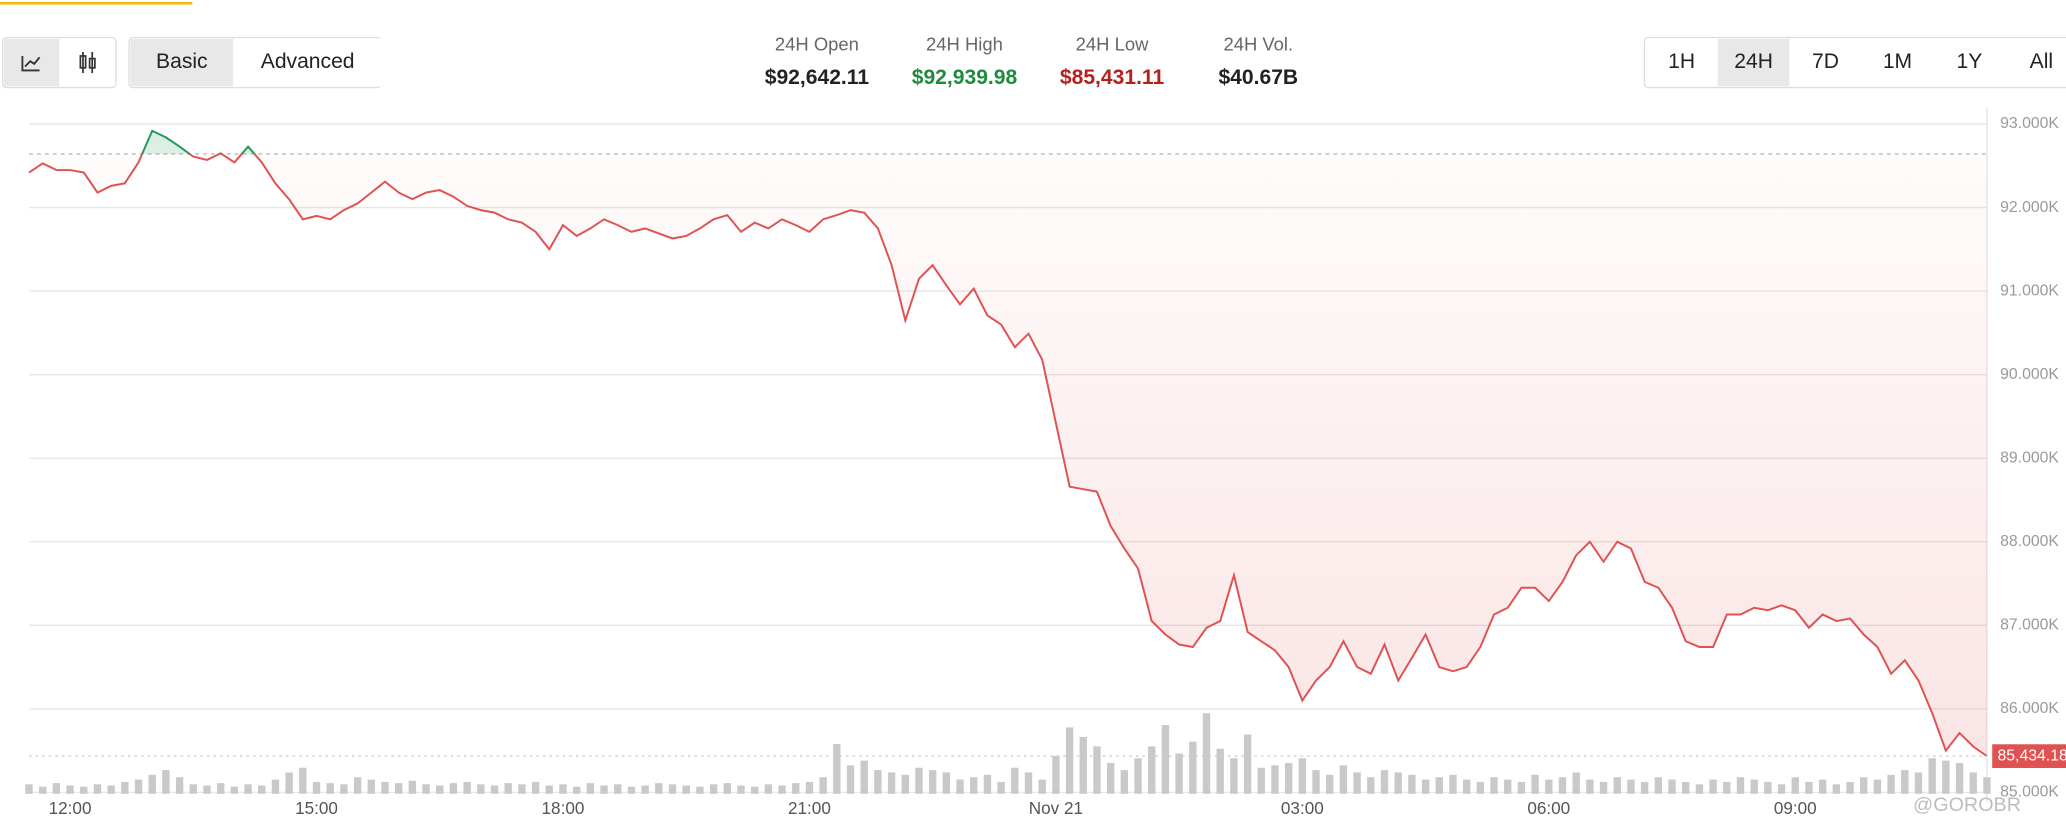 This screenshot has width=2066, height=835. Describe the element at coordinates (30, 63) in the screenshot. I see `line-icon` at that location.